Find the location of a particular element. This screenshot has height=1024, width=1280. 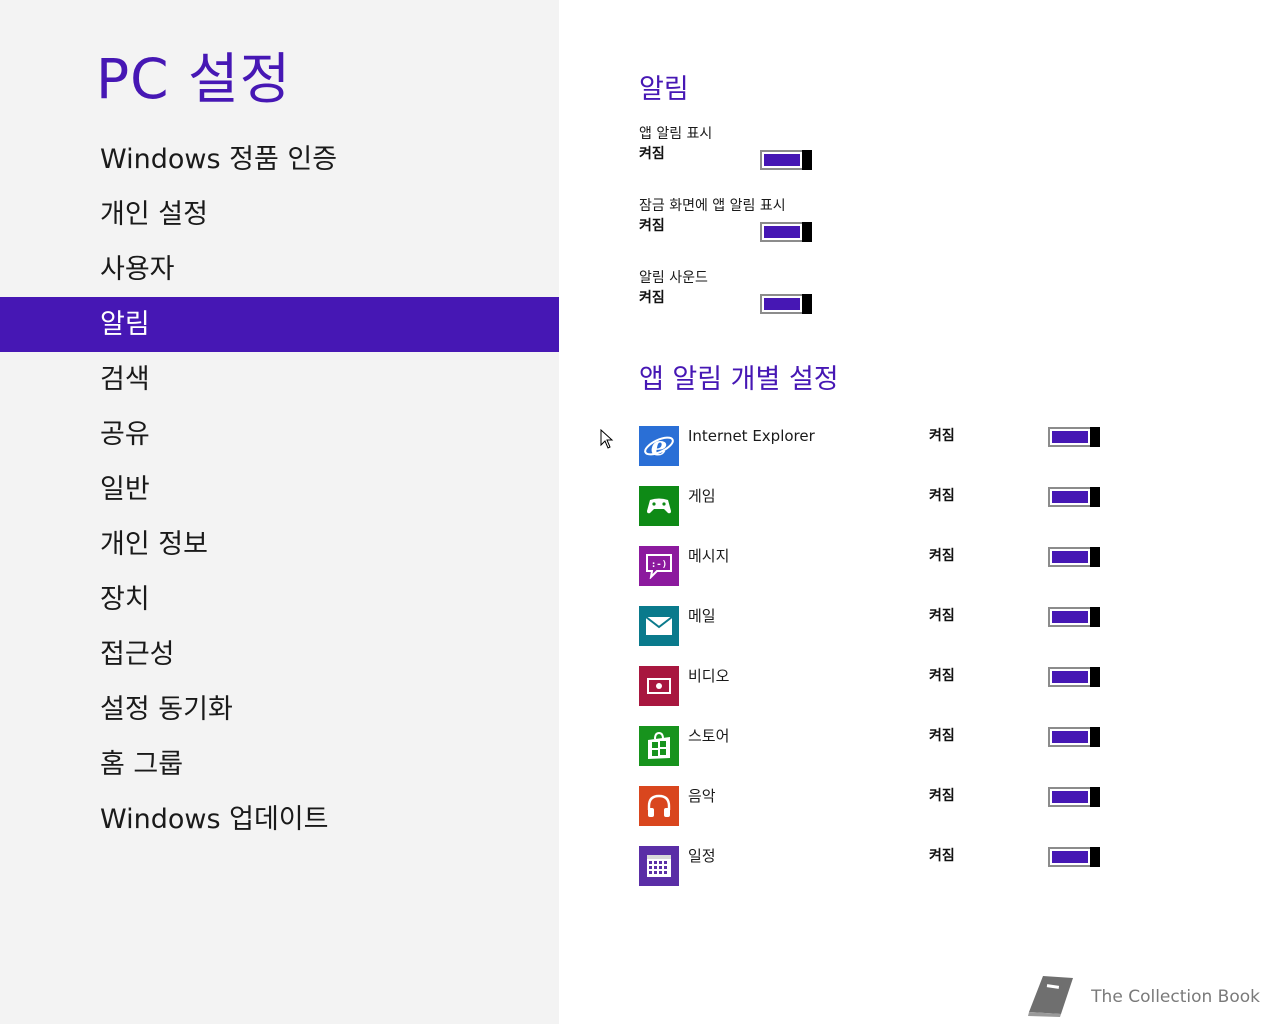

calendar-toggle is located at coordinates (1074, 857).